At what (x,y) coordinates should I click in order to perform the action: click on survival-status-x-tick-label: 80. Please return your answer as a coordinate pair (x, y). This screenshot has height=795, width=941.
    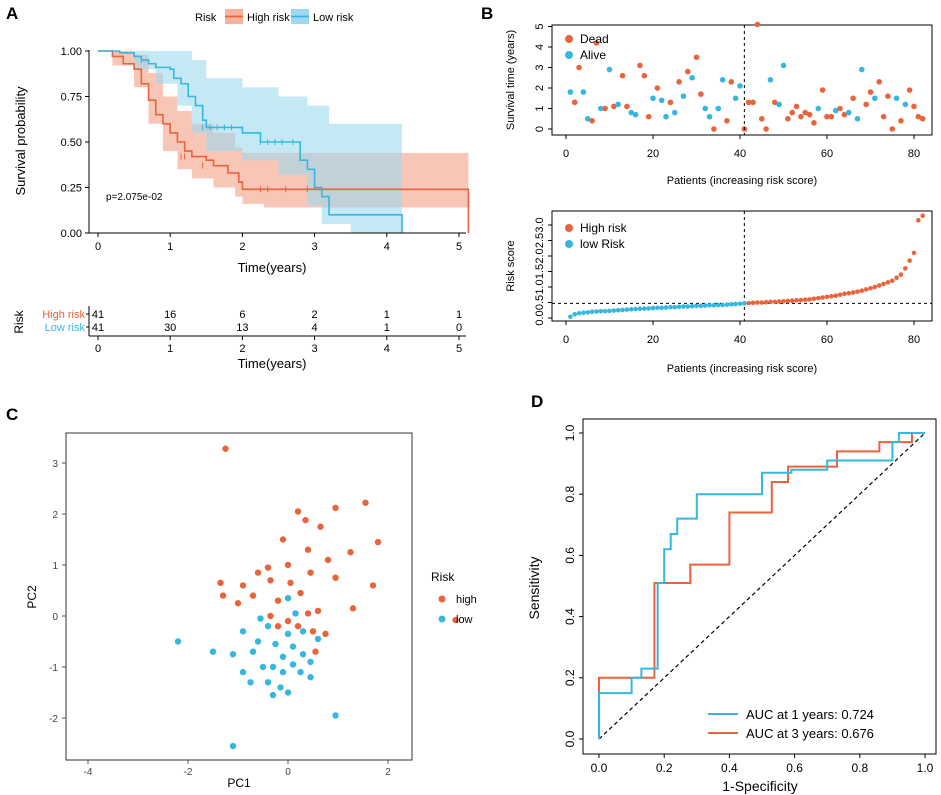
    Looking at the image, I should click on (914, 154).